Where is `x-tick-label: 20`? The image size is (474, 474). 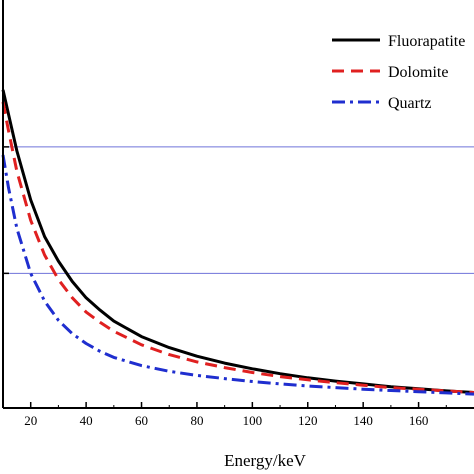
x-tick-label: 20 is located at coordinates (30, 420).